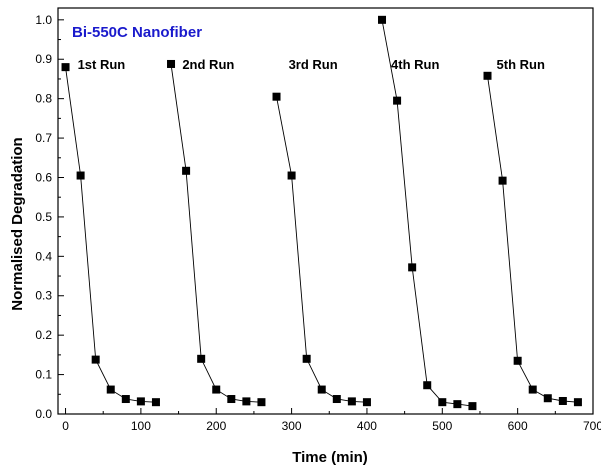 Image resolution: width=601 pixels, height=468 pixels. What do you see at coordinates (43, 217) in the screenshot?
I see `y-tick-label-5: 0.5` at bounding box center [43, 217].